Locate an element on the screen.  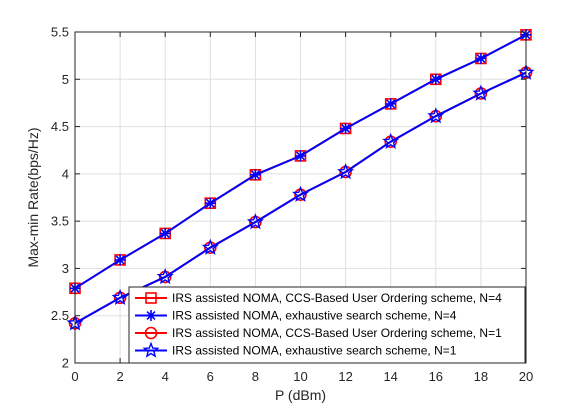
y-tick-label: 5 is located at coordinates (65, 79).